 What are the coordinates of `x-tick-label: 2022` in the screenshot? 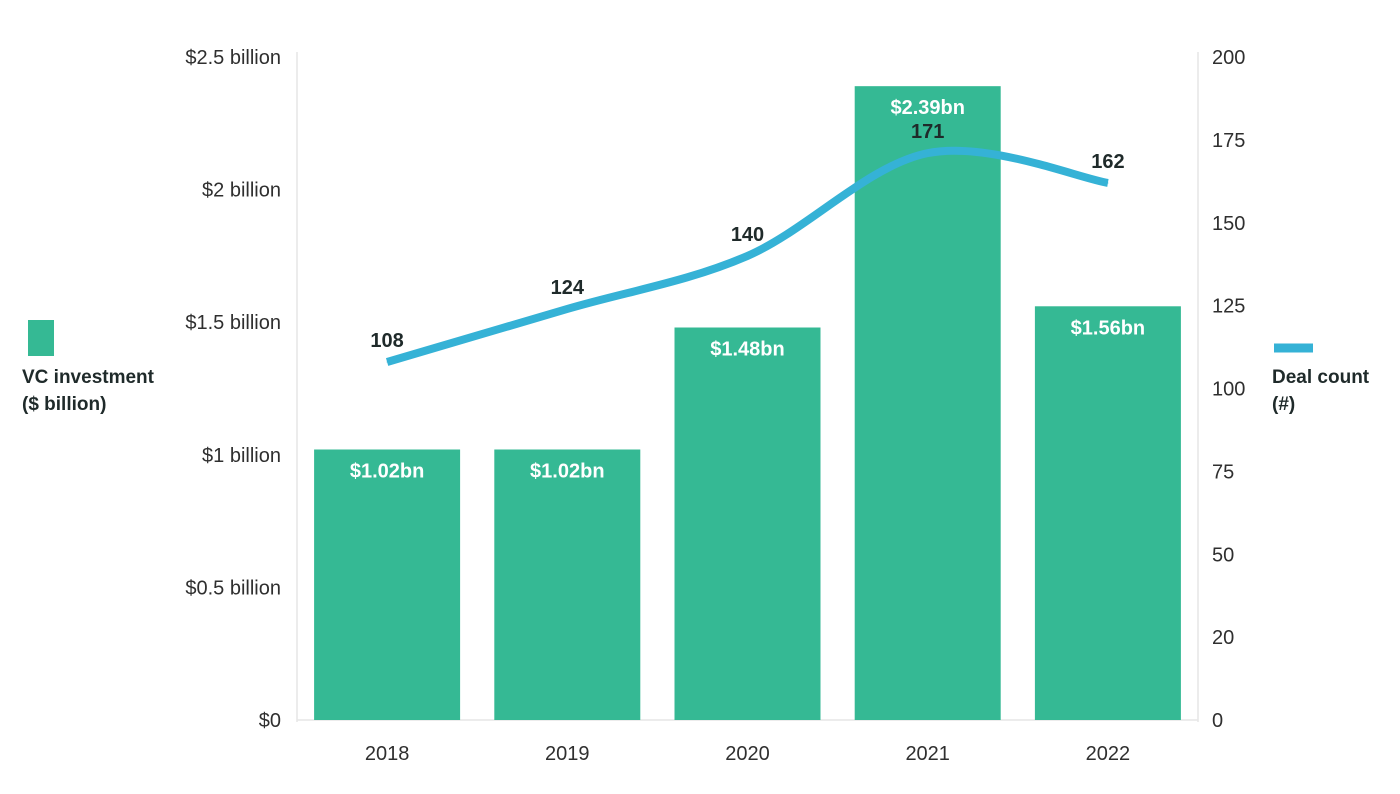 It's located at (1108, 754).